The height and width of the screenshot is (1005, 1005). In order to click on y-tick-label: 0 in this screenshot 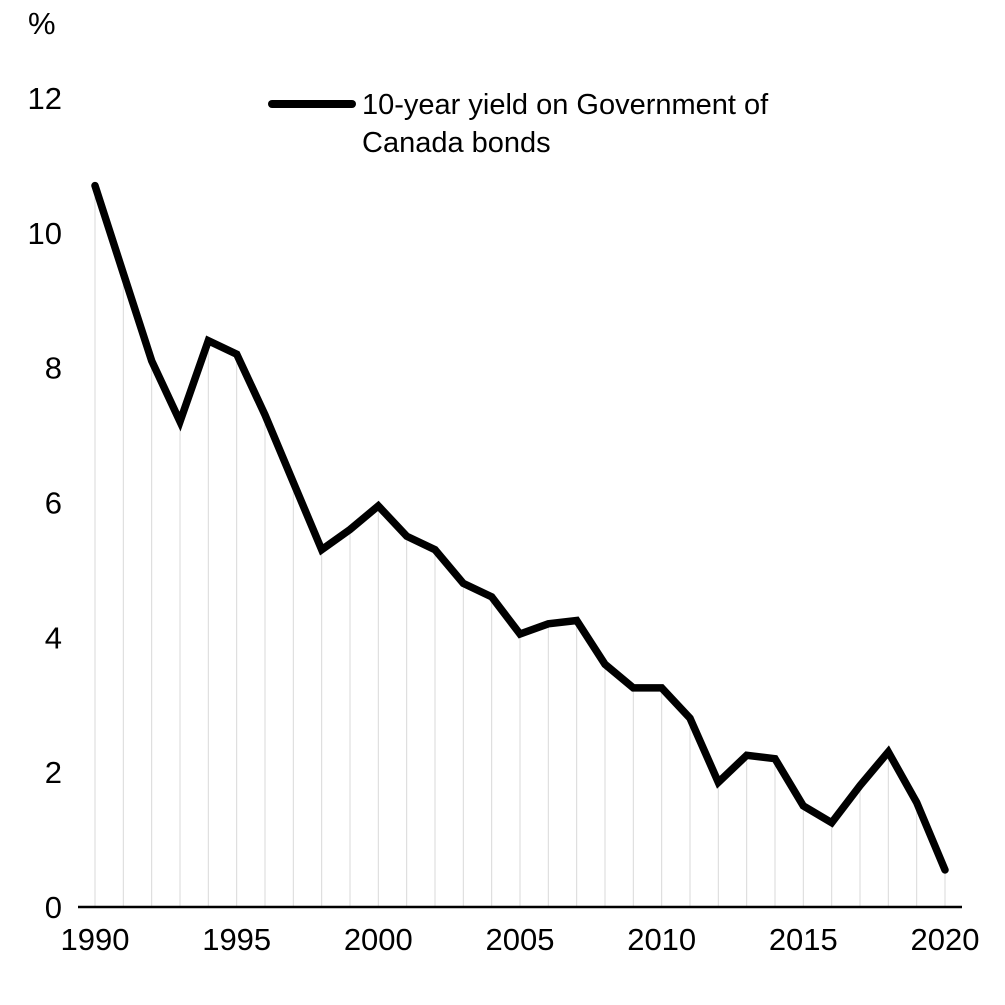, I will do `click(53, 907)`.